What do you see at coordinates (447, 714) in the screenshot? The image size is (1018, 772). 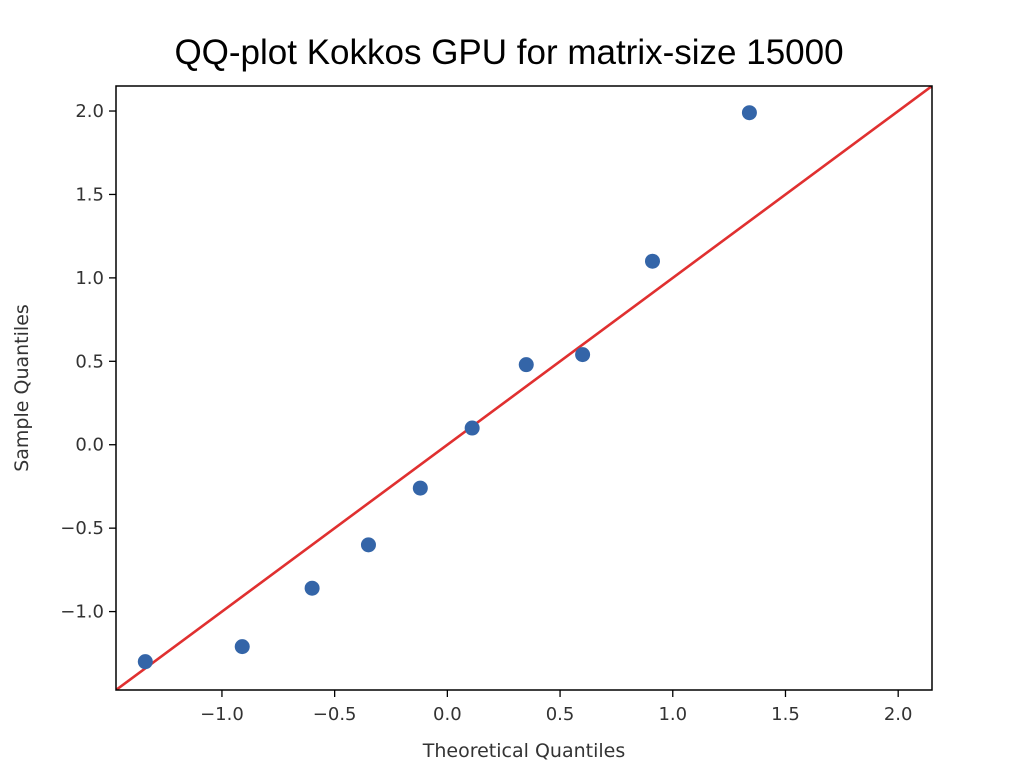 I see `x-tick-label: 0.0` at bounding box center [447, 714].